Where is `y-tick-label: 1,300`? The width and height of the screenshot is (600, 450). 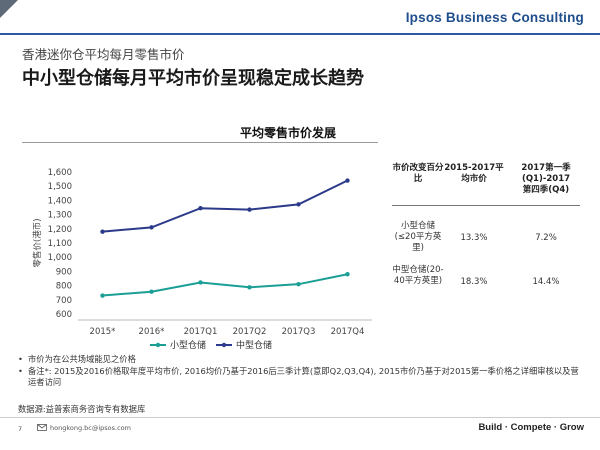
y-tick-label: 1,300 is located at coordinates (60, 216).